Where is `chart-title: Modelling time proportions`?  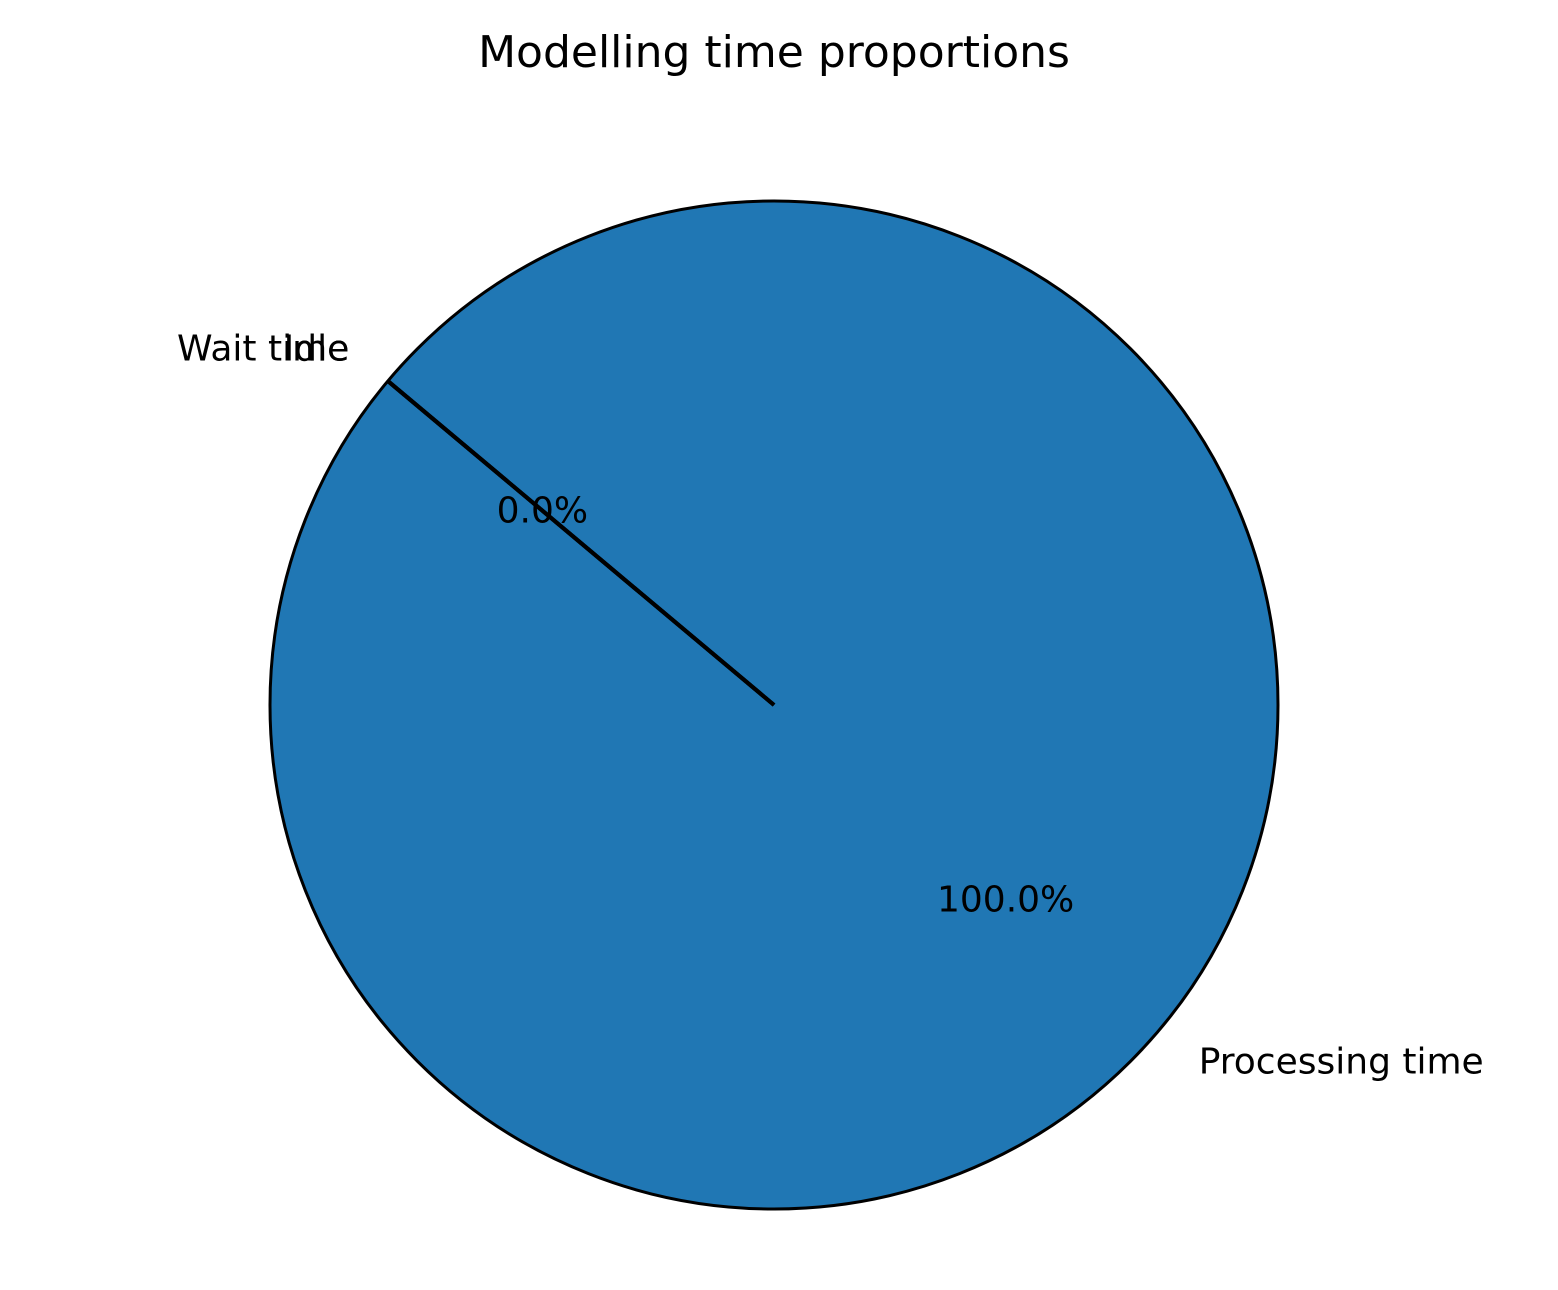 chart-title: Modelling time proportions is located at coordinates (774, 52).